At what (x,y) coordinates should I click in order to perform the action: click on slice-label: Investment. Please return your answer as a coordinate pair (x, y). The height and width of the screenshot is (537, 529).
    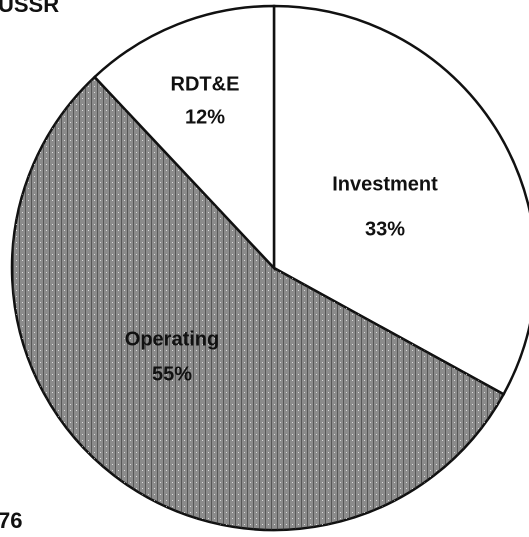
    Looking at the image, I should click on (385, 184).